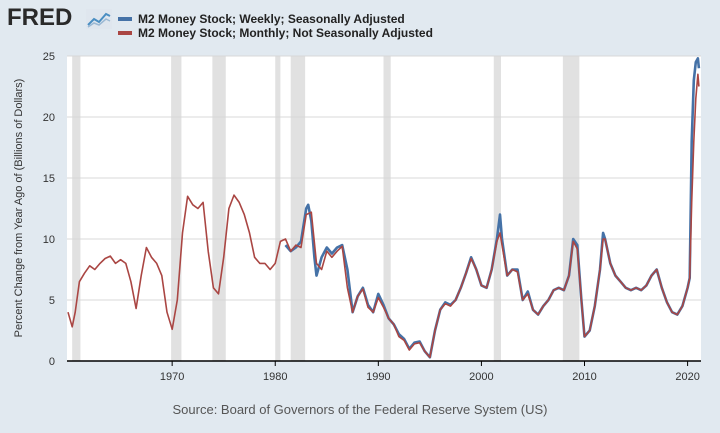 Image resolution: width=720 pixels, height=433 pixels. I want to click on x-tick-label-1990: 1990, so click(378, 377).